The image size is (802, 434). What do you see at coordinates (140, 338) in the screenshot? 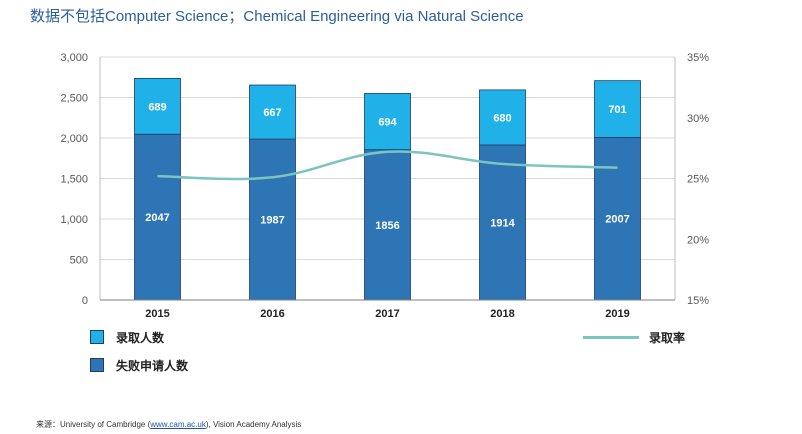
I see `legend-label-admitted: 录取人数` at bounding box center [140, 338].